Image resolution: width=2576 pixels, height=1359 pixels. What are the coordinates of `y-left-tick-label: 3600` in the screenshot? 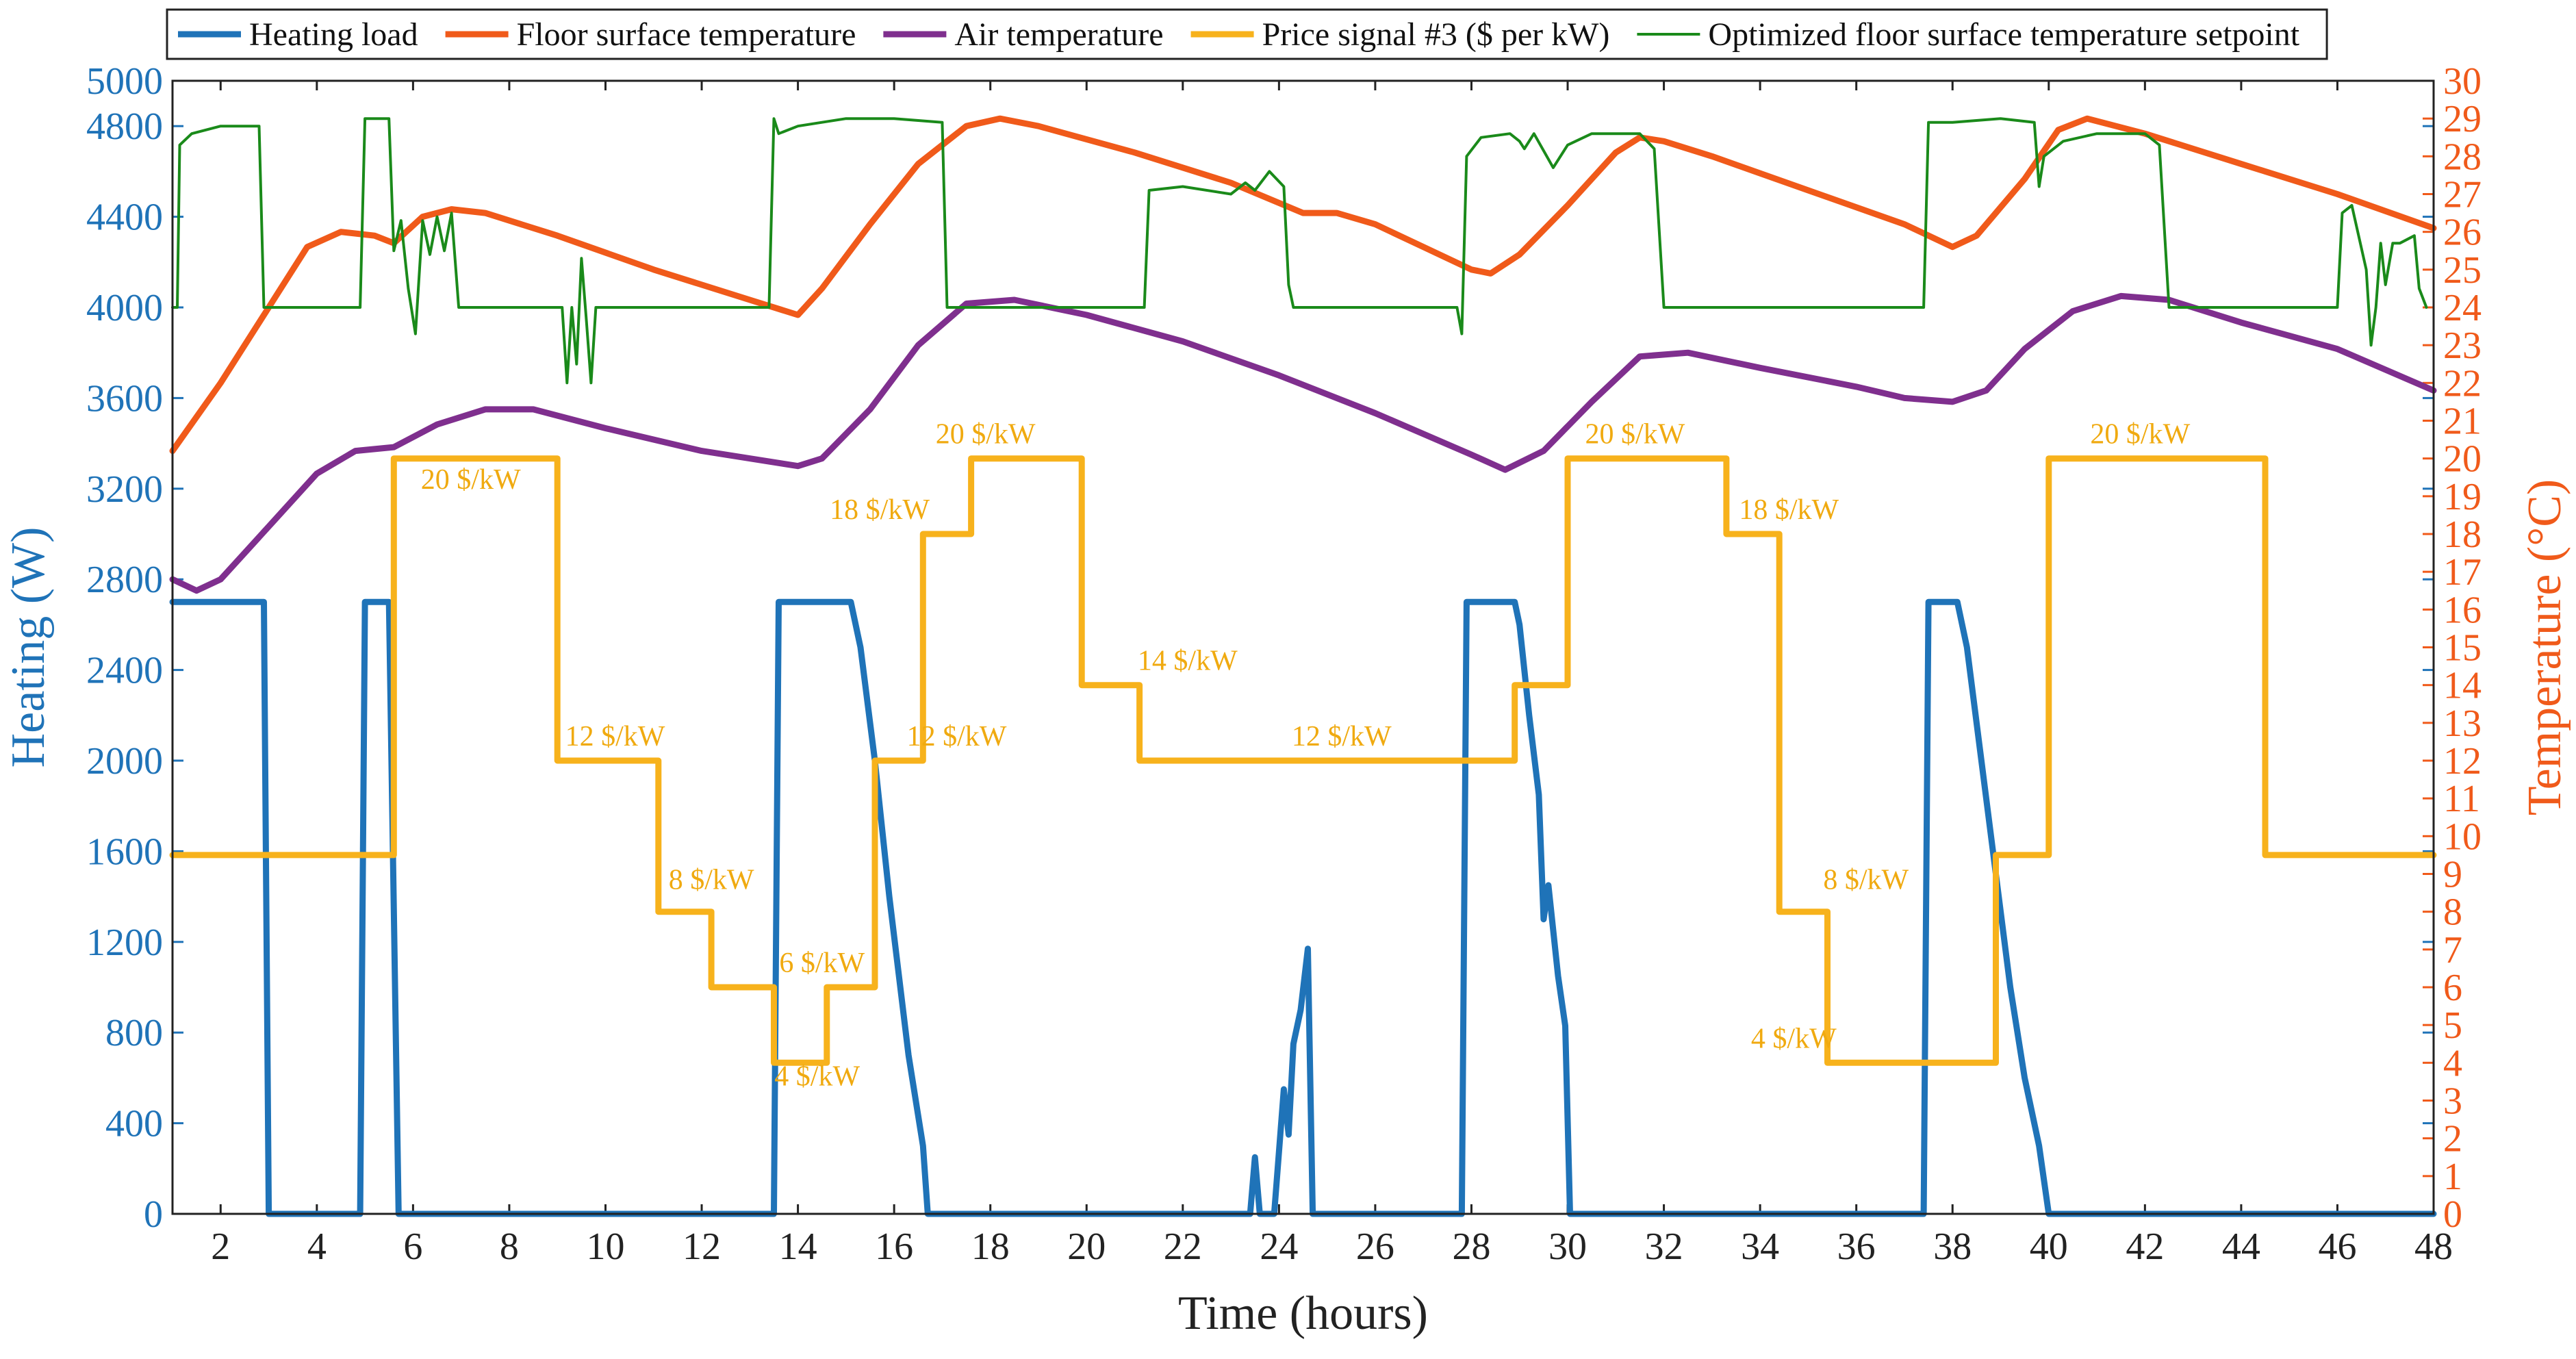 It's located at (124, 398).